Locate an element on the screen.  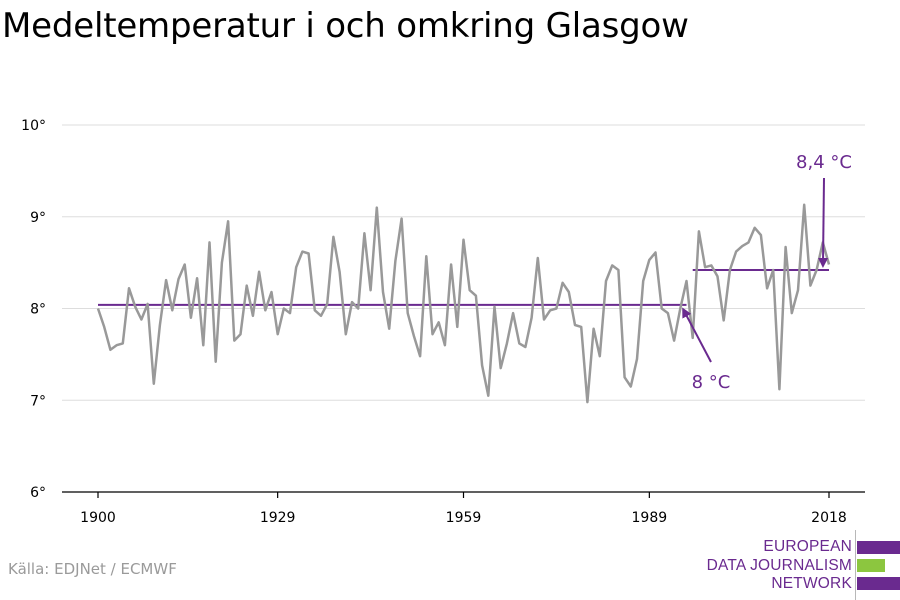
chart-title: Medeltemperatur i och omkring Glasgow is located at coordinates (345, 26).